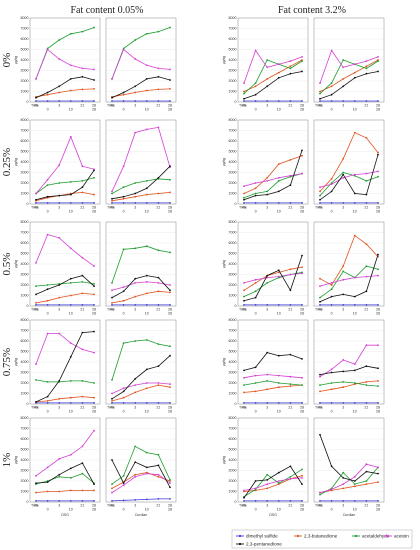 The image size is (420, 550). I want to click on y-tick-label: 1000, so click(25, 194).